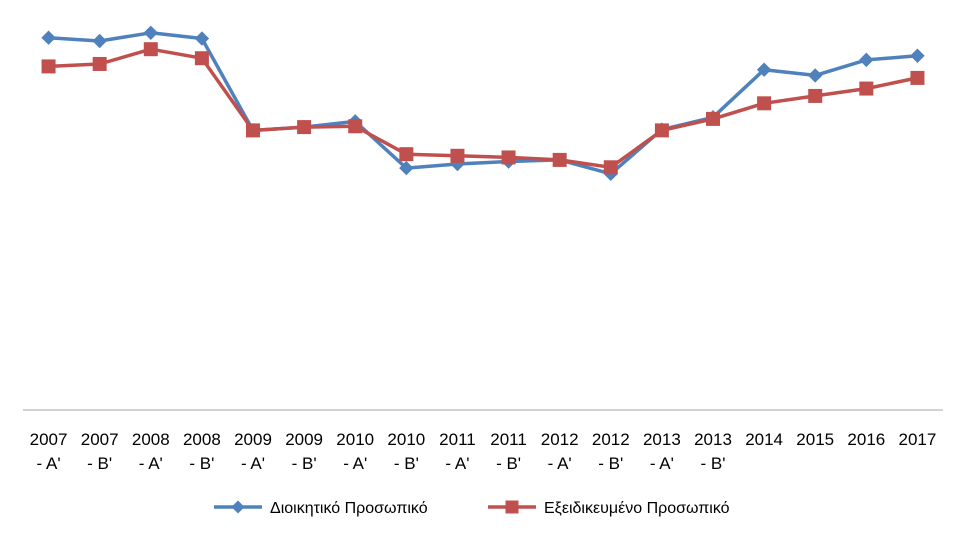 This screenshot has width=966, height=545. I want to click on x-tick-year: 2017, so click(918, 439).